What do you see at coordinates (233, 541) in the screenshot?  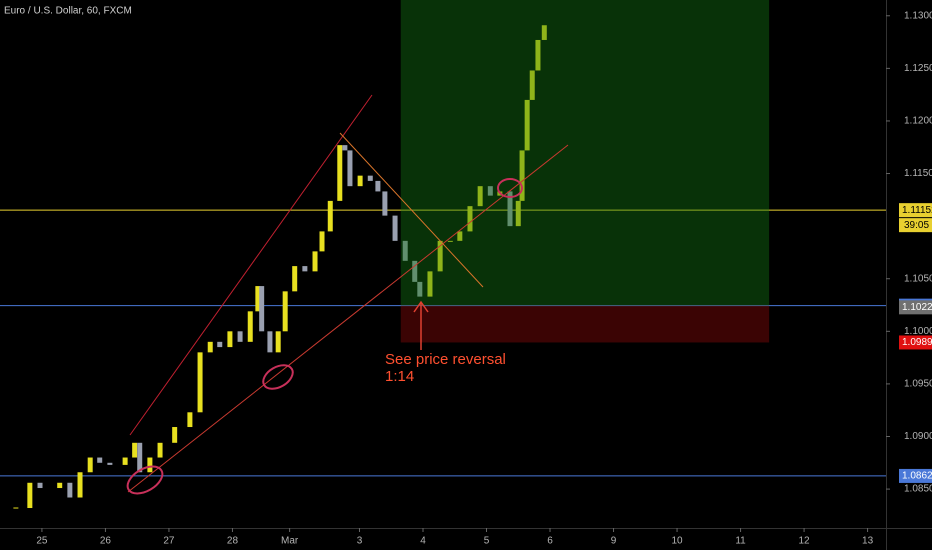 I see `x-tick-label: 28` at bounding box center [233, 541].